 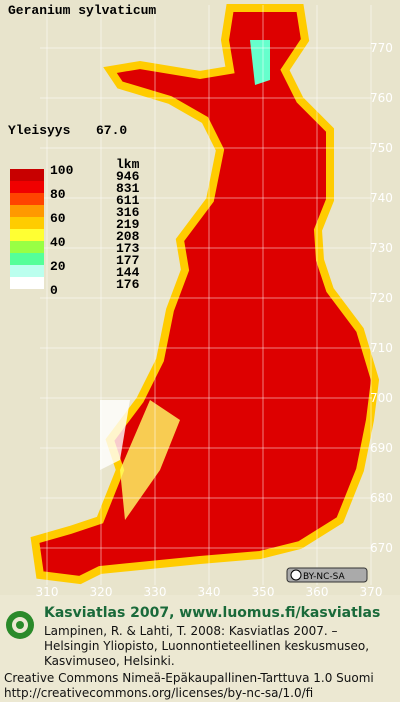 I want to click on legend-scale-label: 20, so click(x=58, y=266).